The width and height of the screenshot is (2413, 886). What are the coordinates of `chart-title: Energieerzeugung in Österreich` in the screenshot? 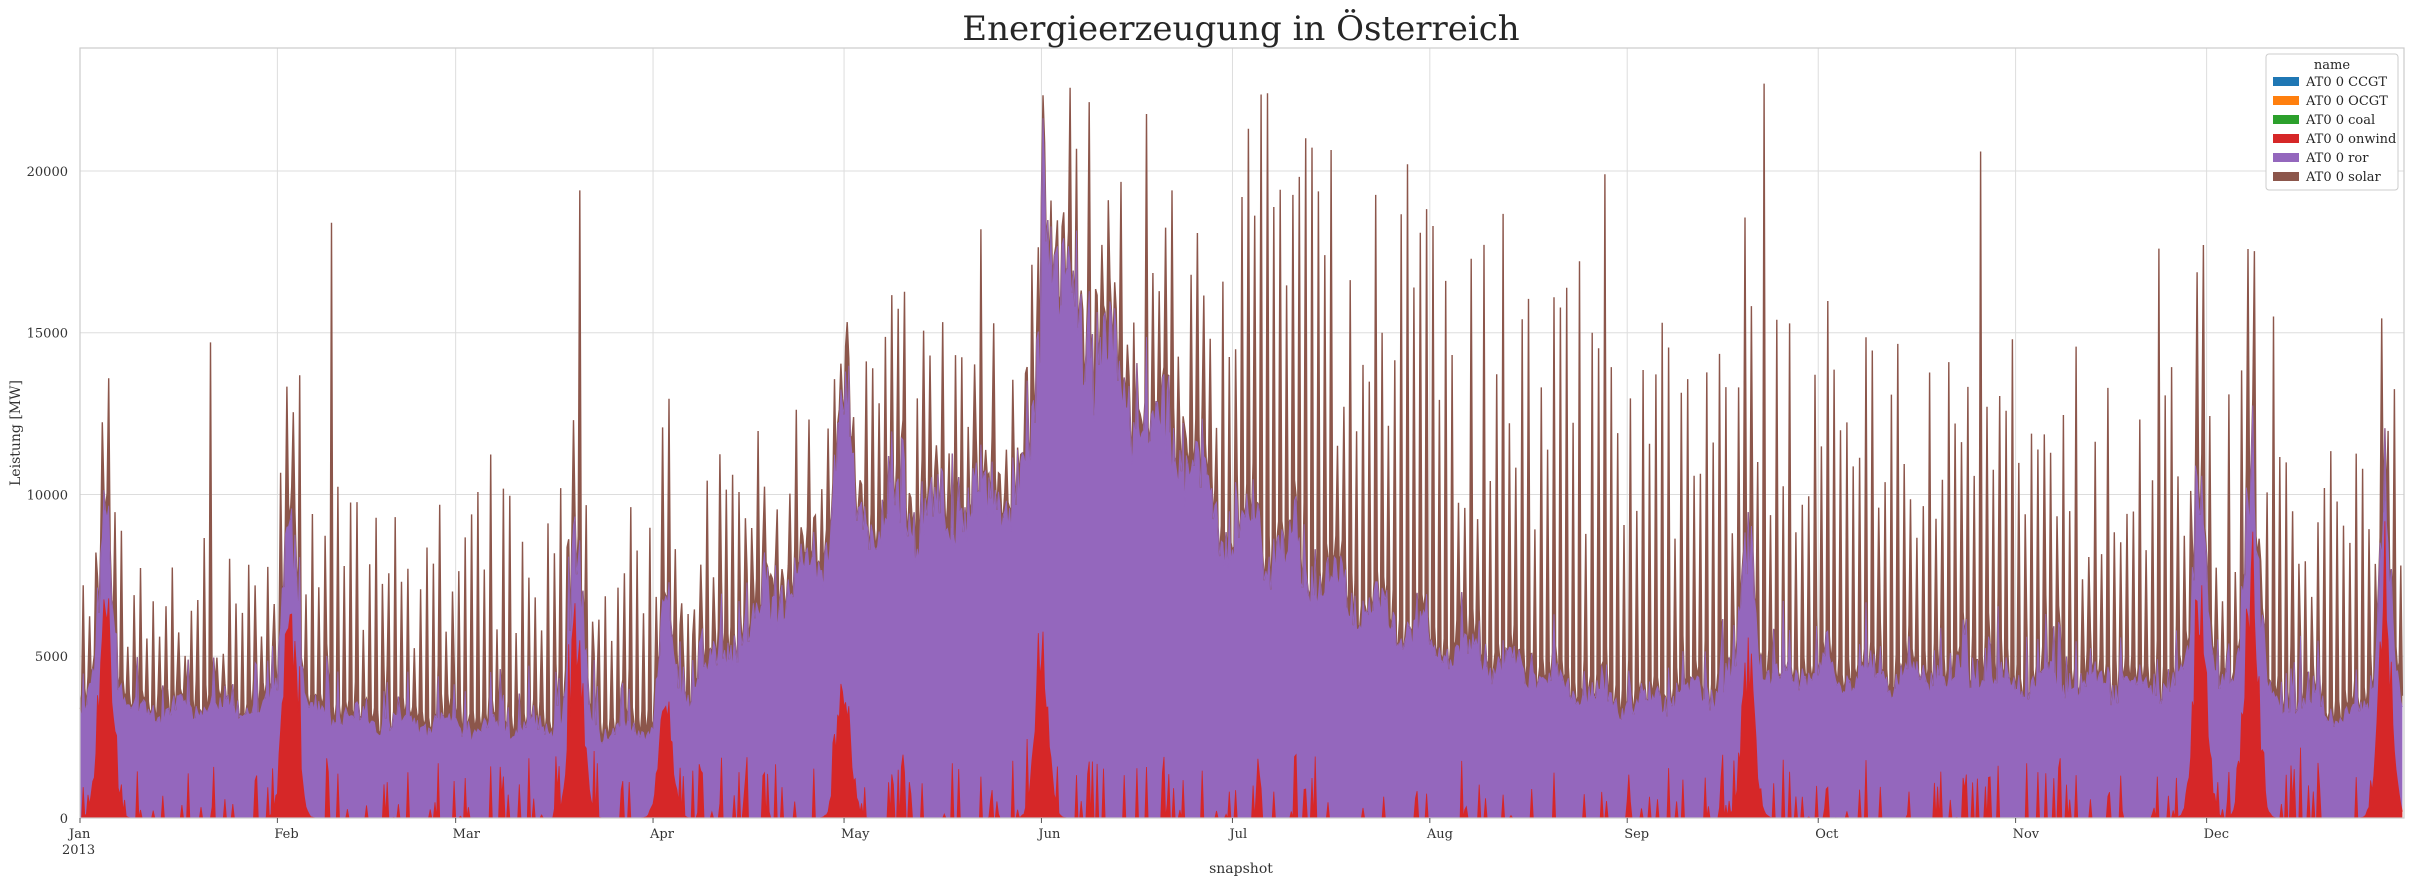 It's located at (1240, 28).